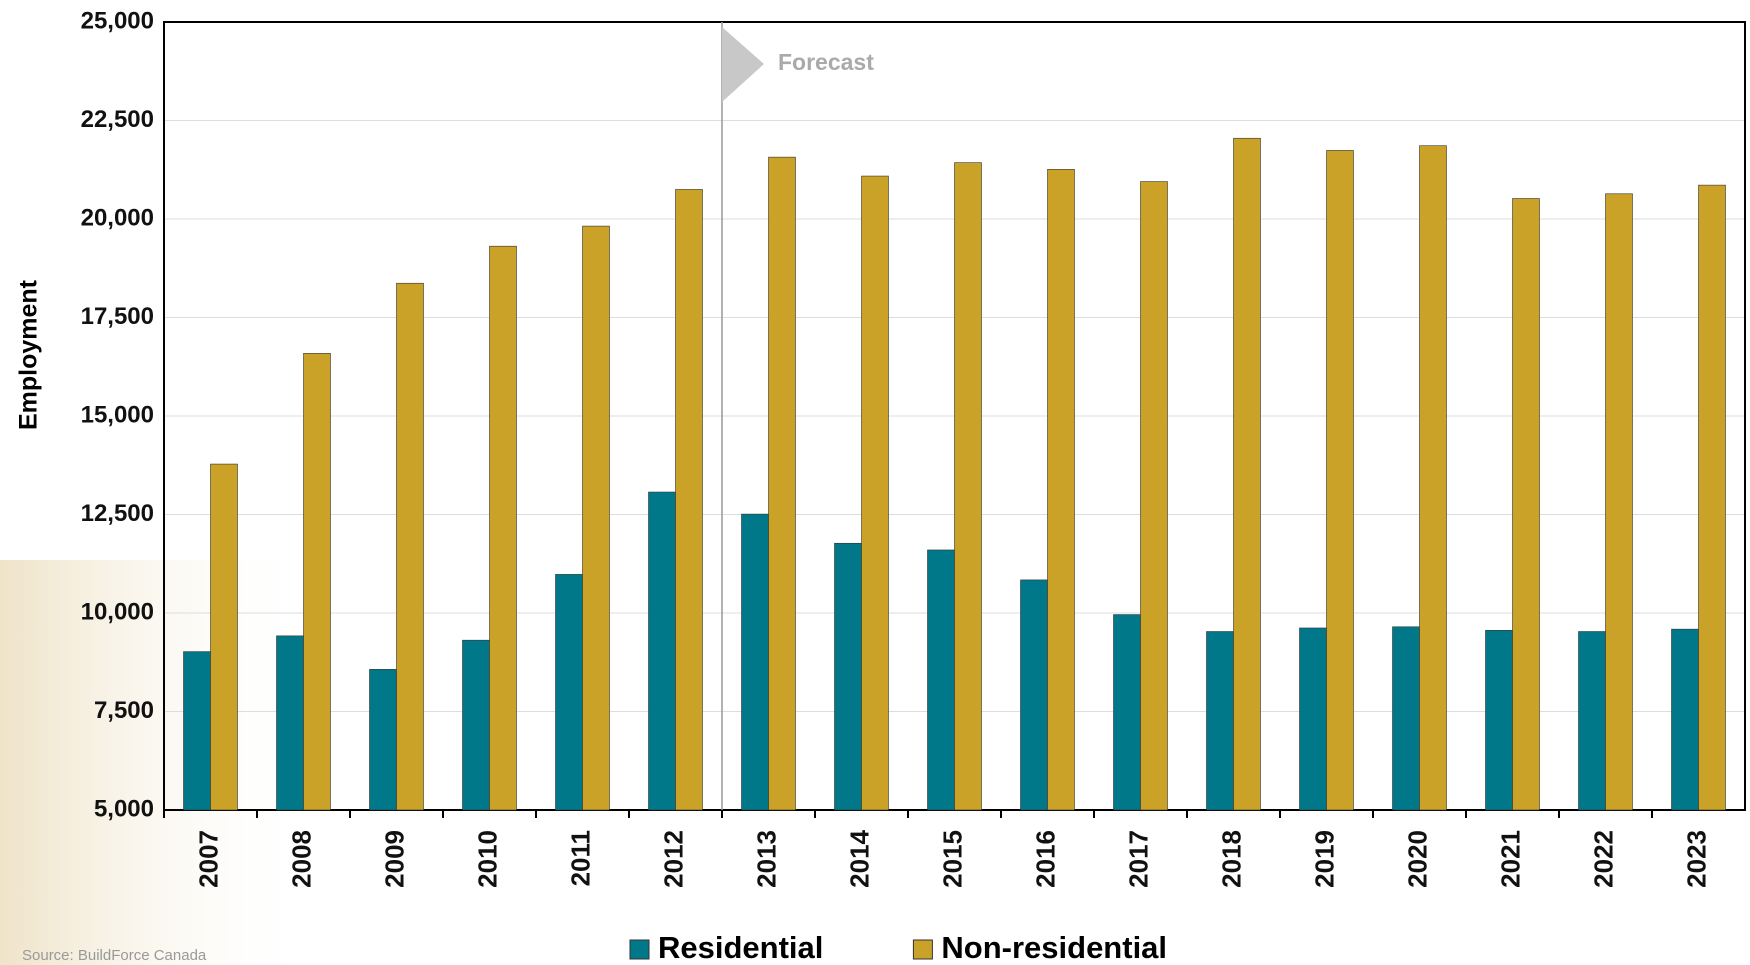 This screenshot has height=965, width=1750. Describe the element at coordinates (124, 808) in the screenshot. I see `y-tick-label: 5,000` at that location.